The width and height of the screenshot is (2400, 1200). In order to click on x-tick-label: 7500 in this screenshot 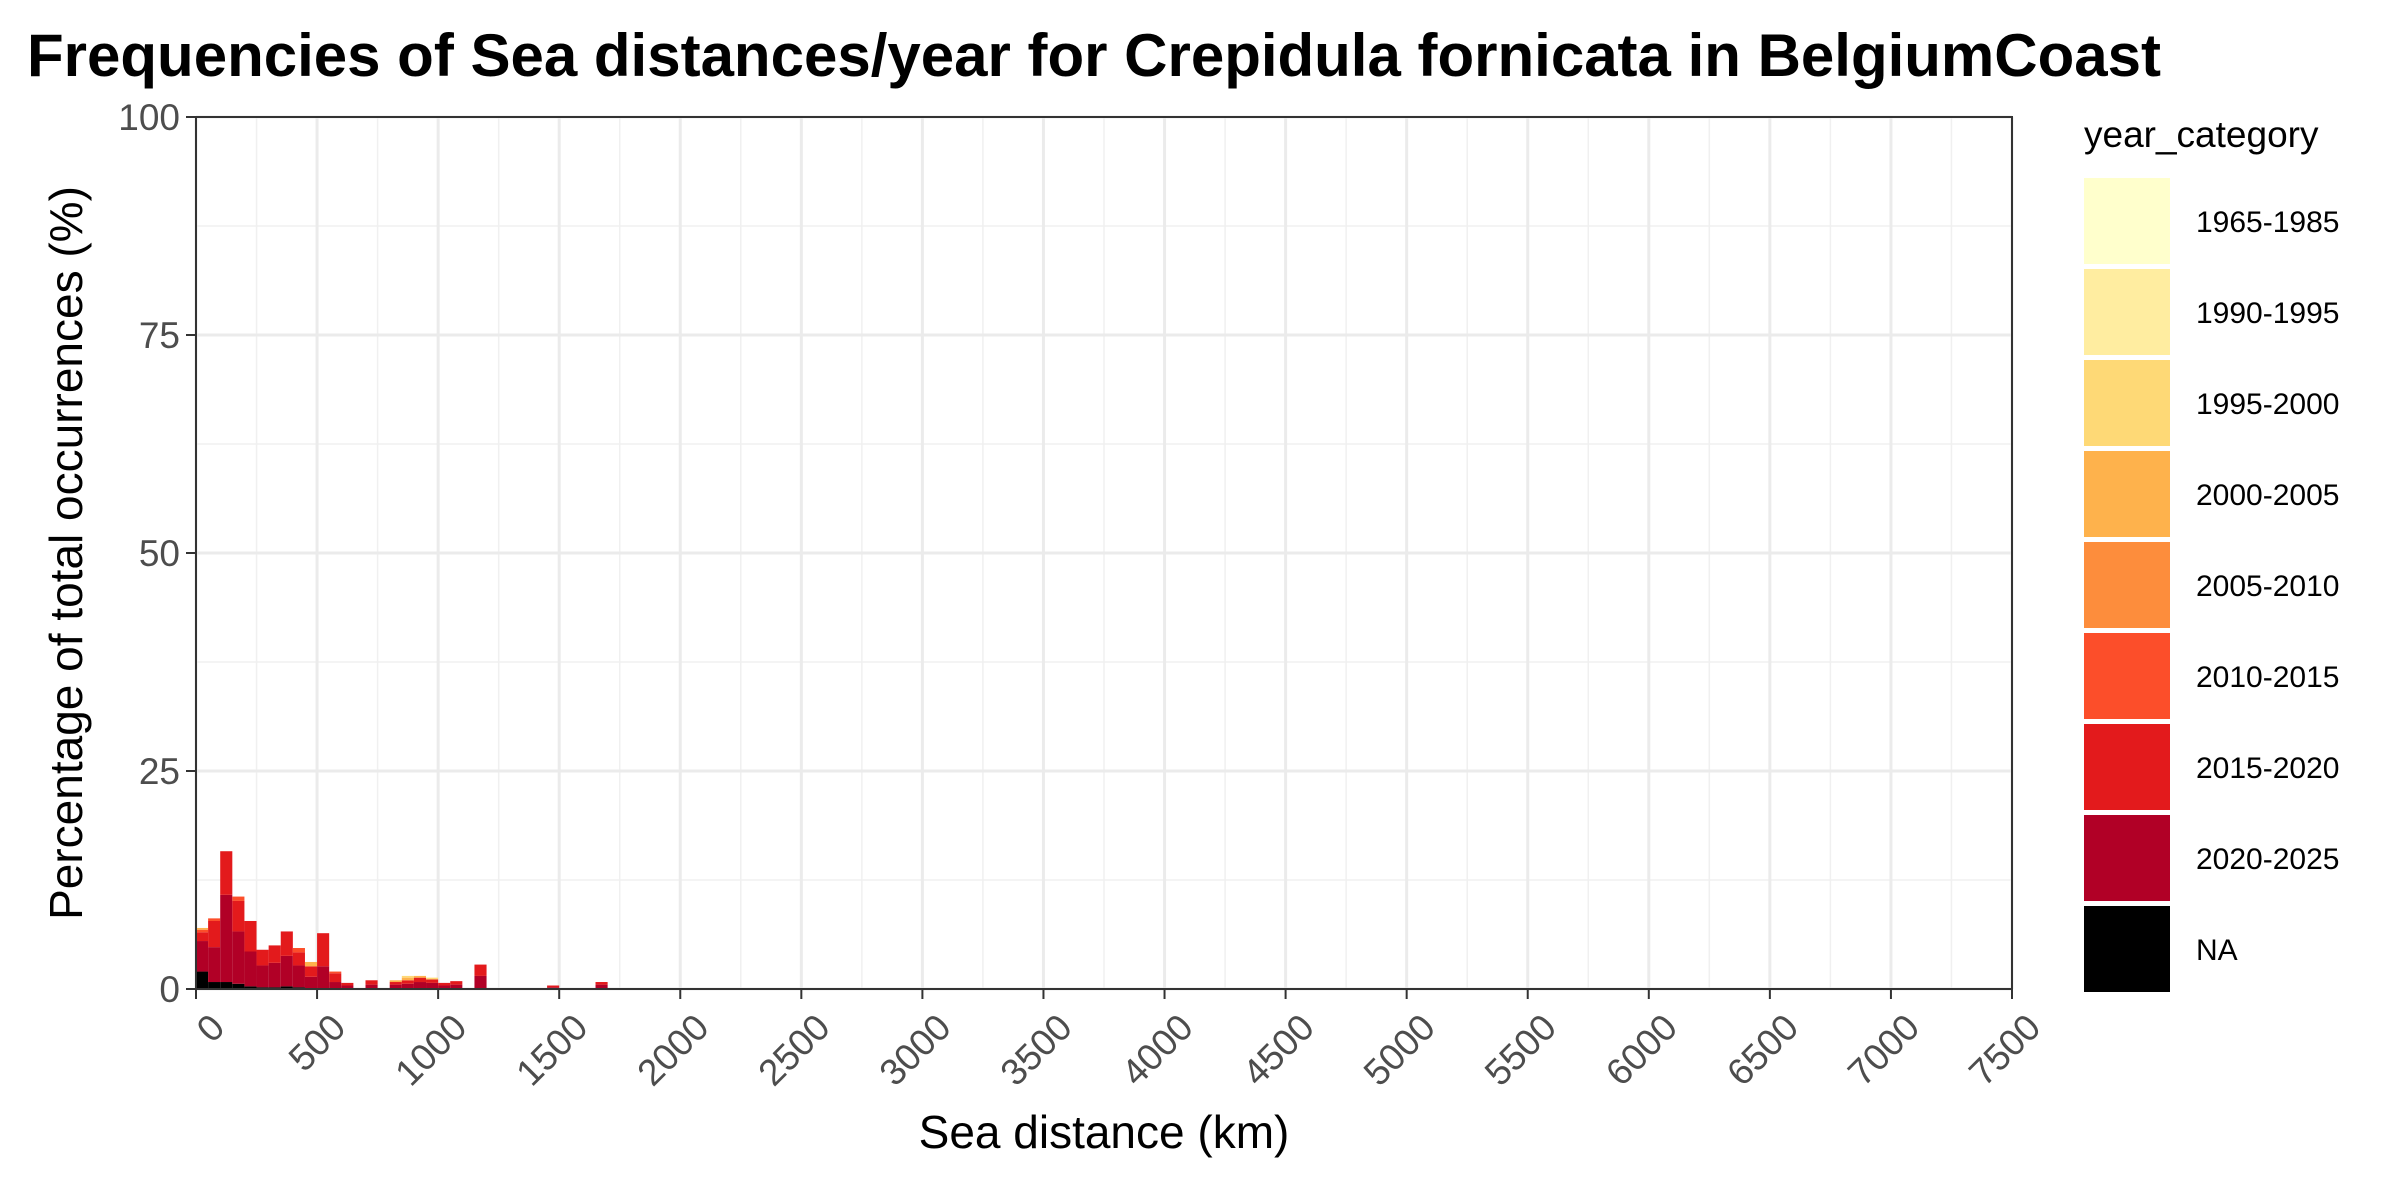, I will do `click(2004, 1049)`.